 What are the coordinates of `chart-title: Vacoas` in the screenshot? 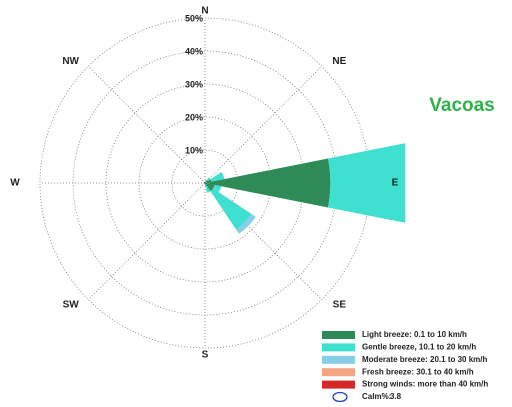 It's located at (462, 105).